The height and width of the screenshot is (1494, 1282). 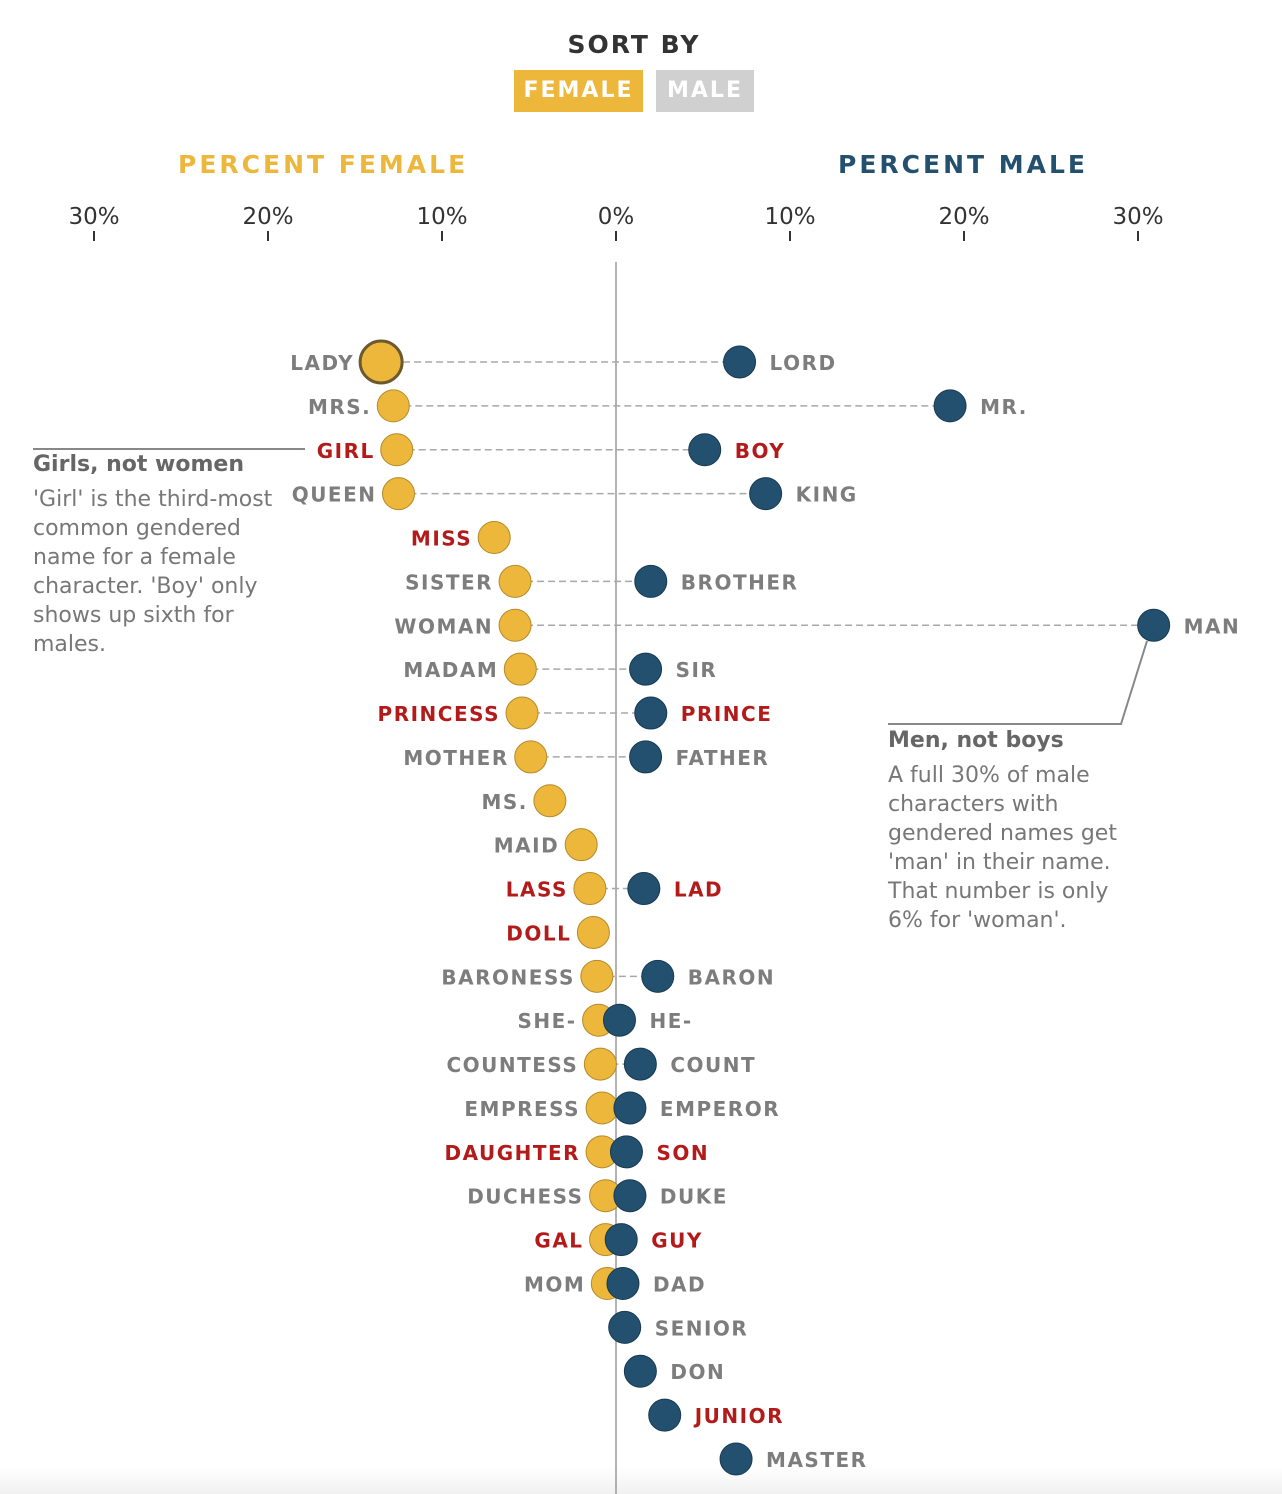 I want to click on female-name-label: EMPRESS, so click(x=522, y=1109).